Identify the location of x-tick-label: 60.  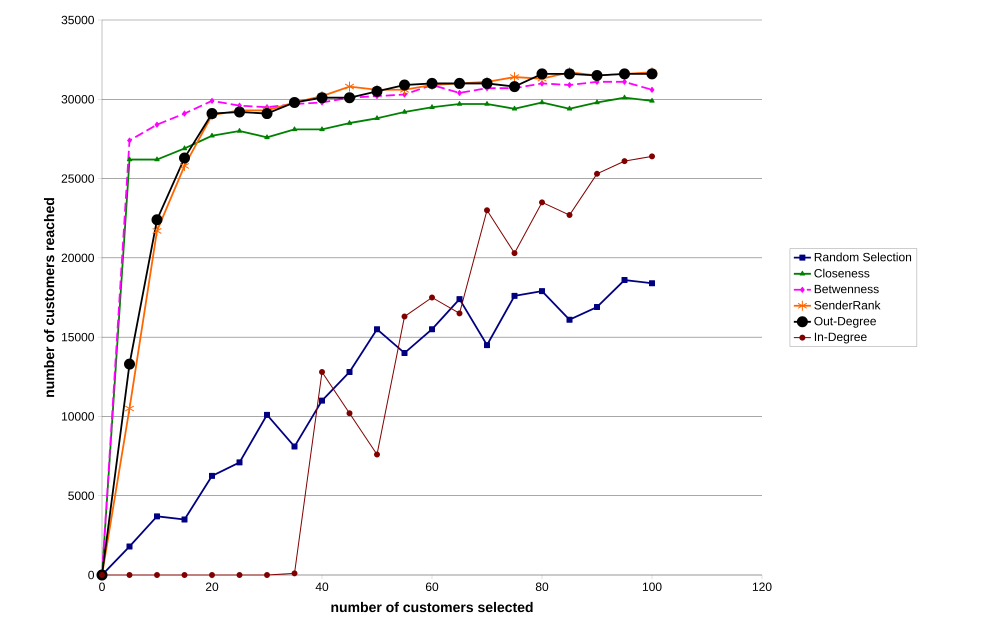
(432, 587).